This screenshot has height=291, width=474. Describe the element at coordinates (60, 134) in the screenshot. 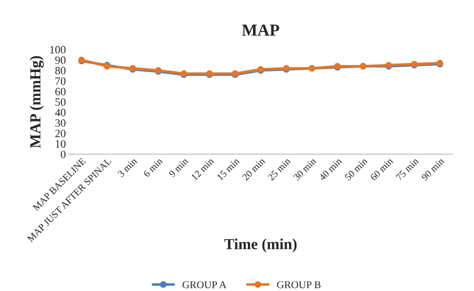

I see `y-tick-label: 20` at that location.